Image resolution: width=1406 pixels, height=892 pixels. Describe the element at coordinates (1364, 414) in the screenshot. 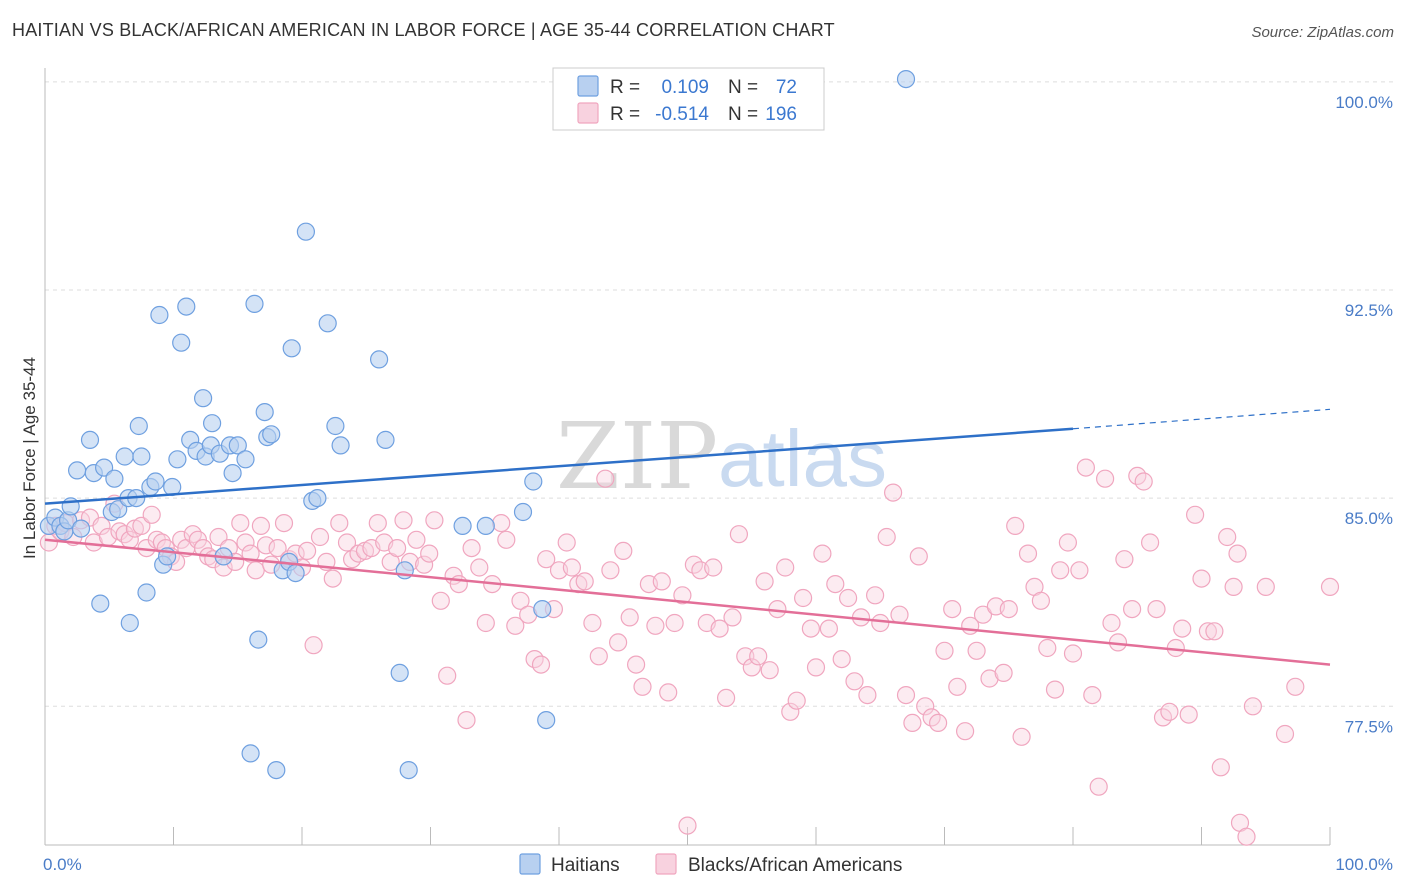

I see `y-tick-labels: 100.0% 92.5% 85.0% 77.5%` at that location.